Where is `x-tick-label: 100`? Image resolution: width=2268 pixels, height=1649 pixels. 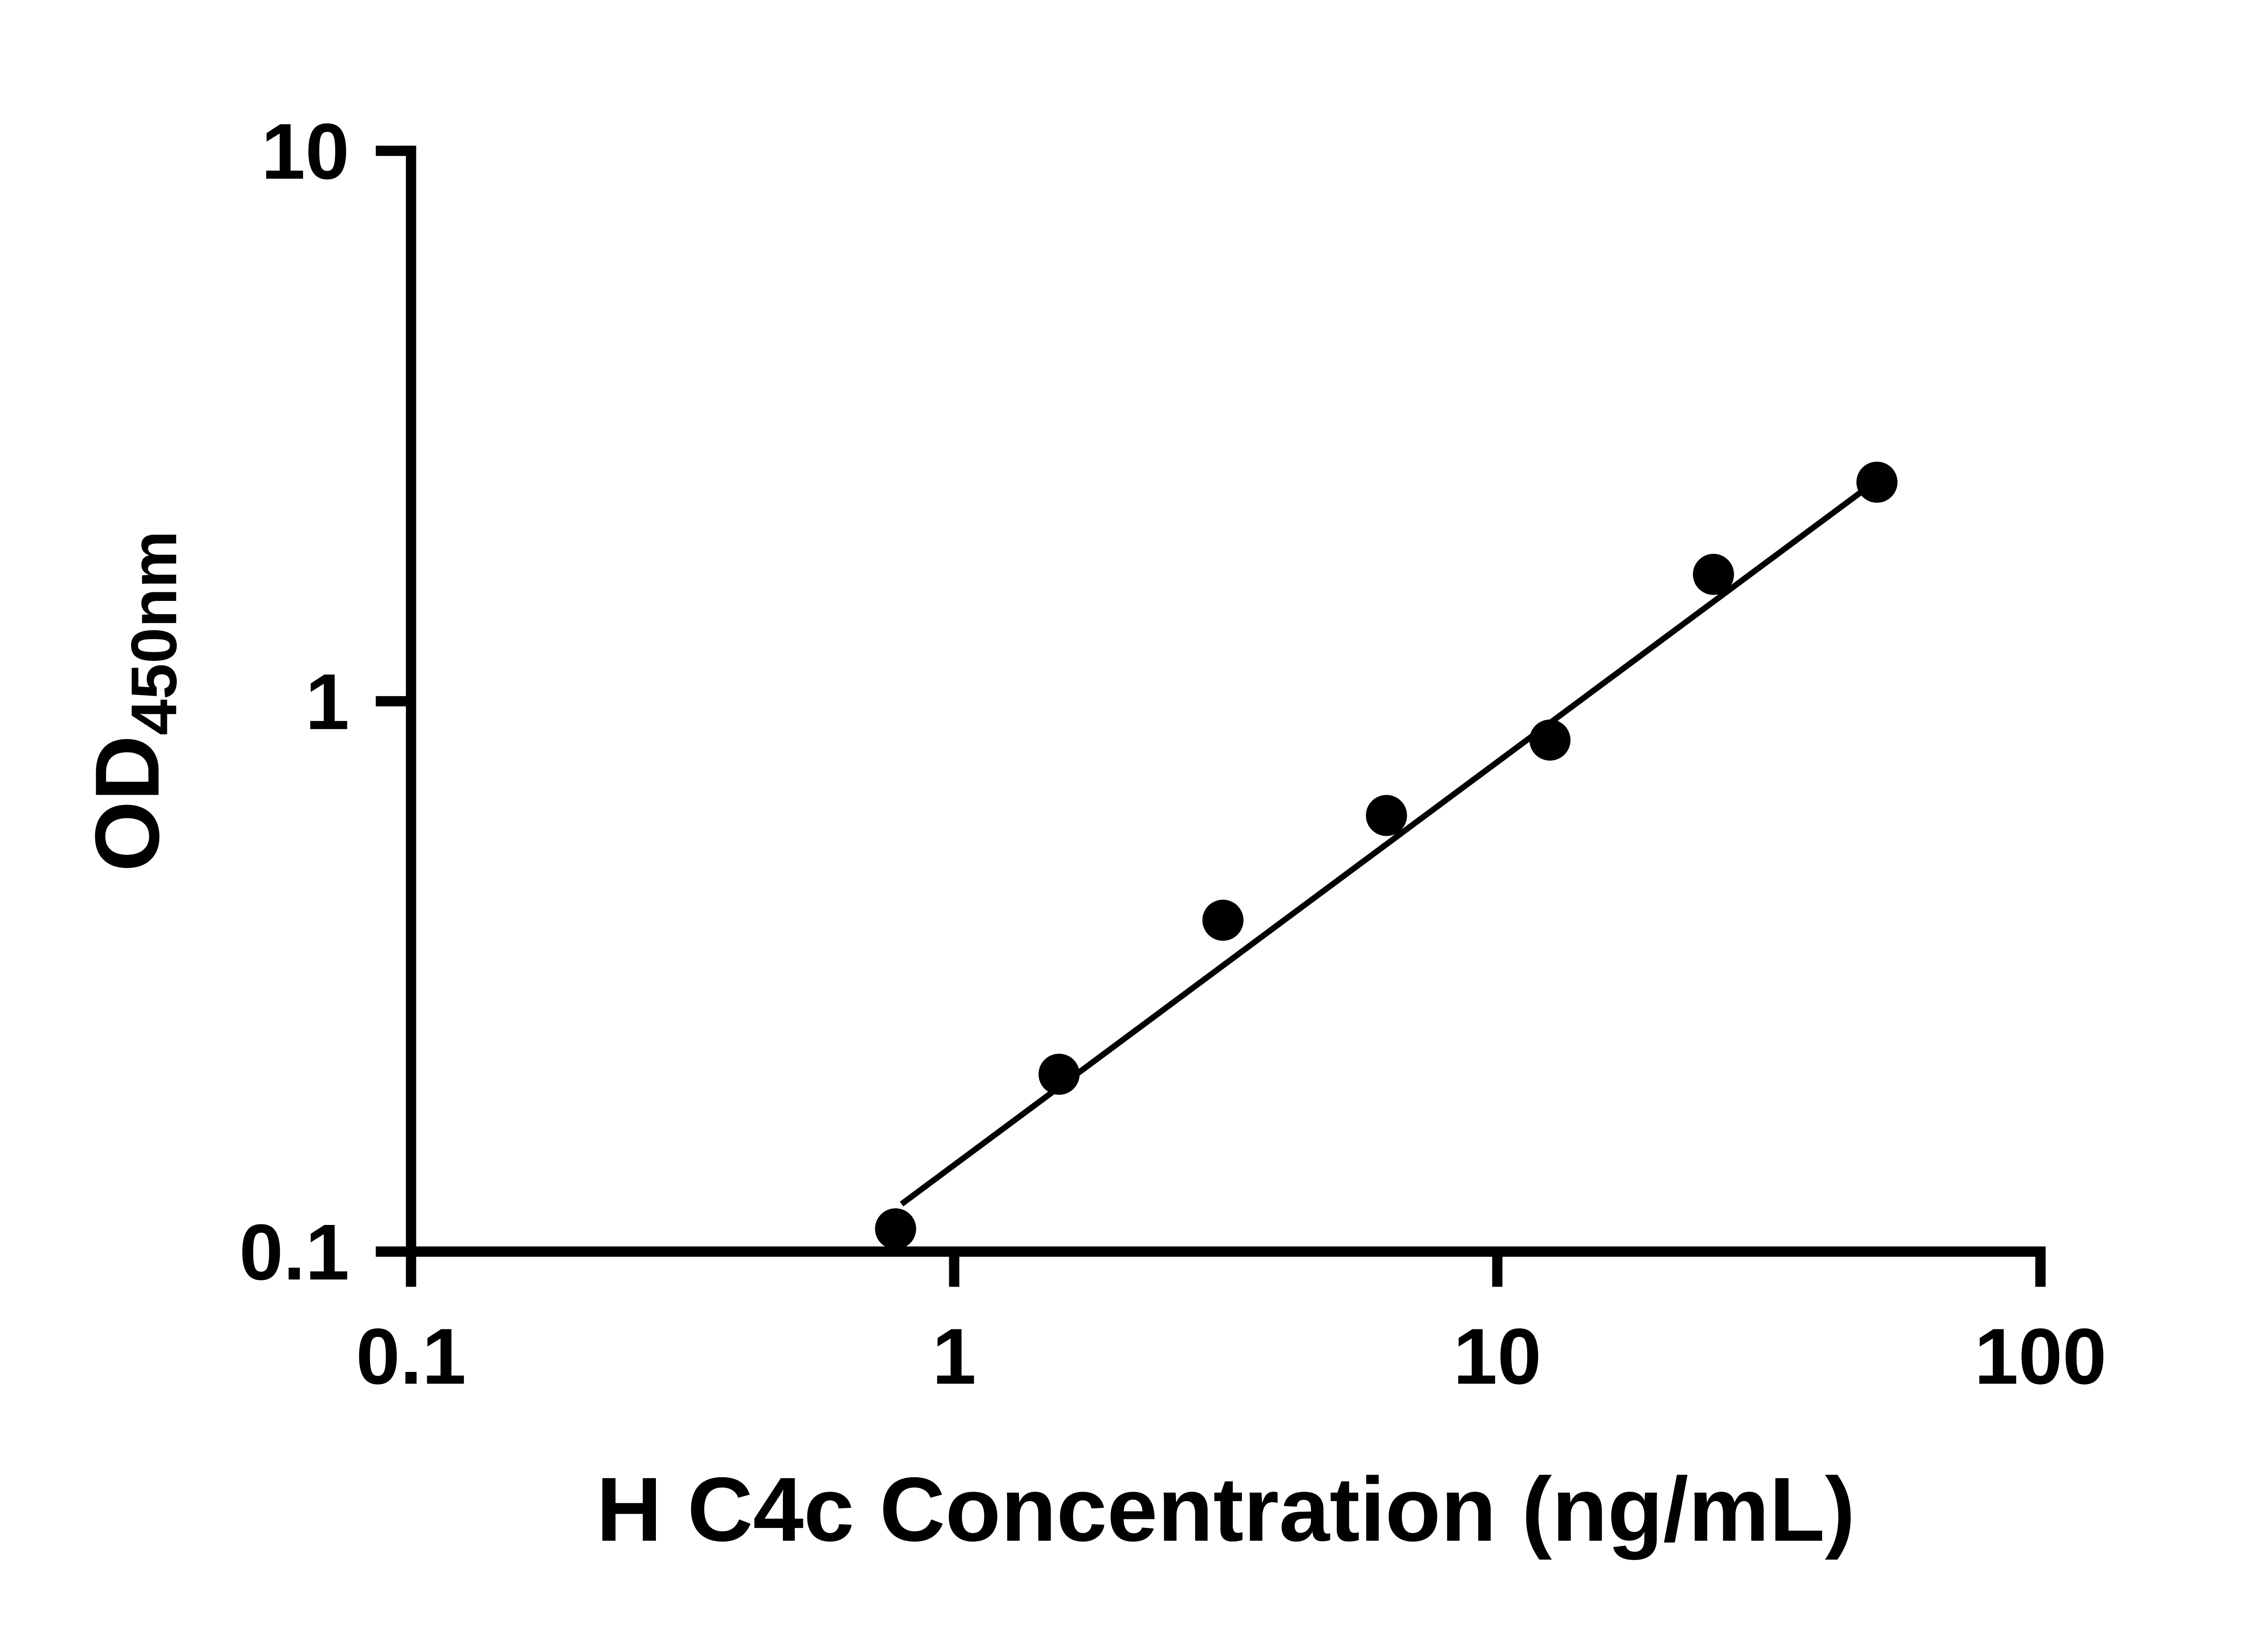
x-tick-label: 100 is located at coordinates (2041, 1357).